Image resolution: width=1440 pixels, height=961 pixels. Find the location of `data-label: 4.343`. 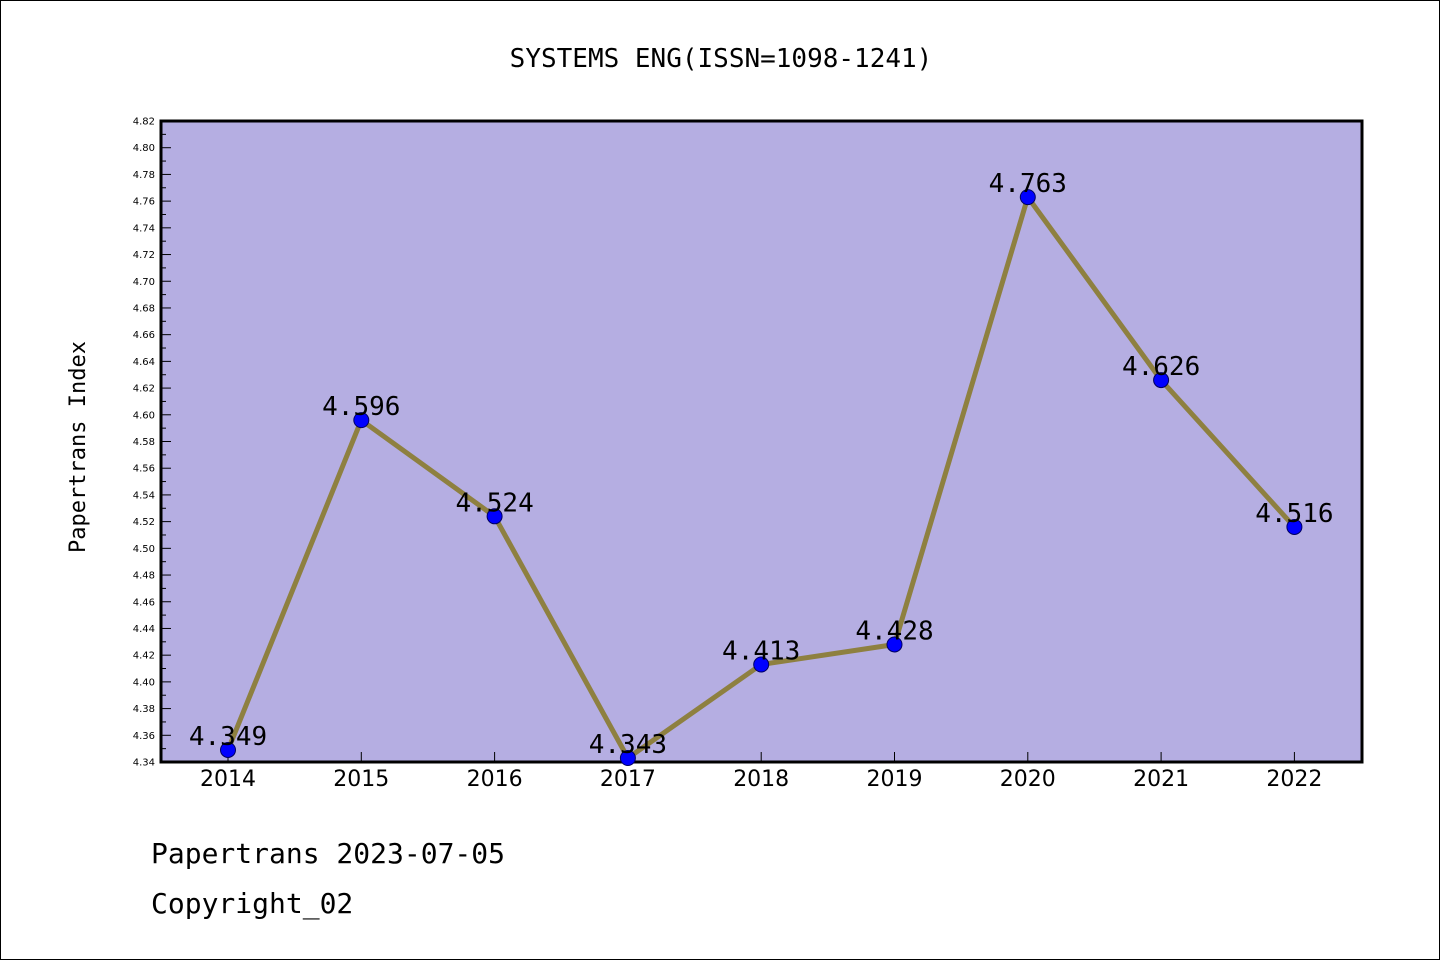

data-label: 4.343 is located at coordinates (628, 745).